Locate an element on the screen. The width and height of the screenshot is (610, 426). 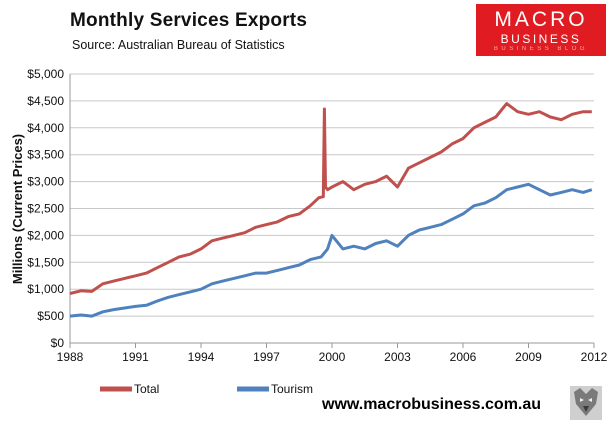
y-tick-label: $4,500 is located at coordinates (45, 101).